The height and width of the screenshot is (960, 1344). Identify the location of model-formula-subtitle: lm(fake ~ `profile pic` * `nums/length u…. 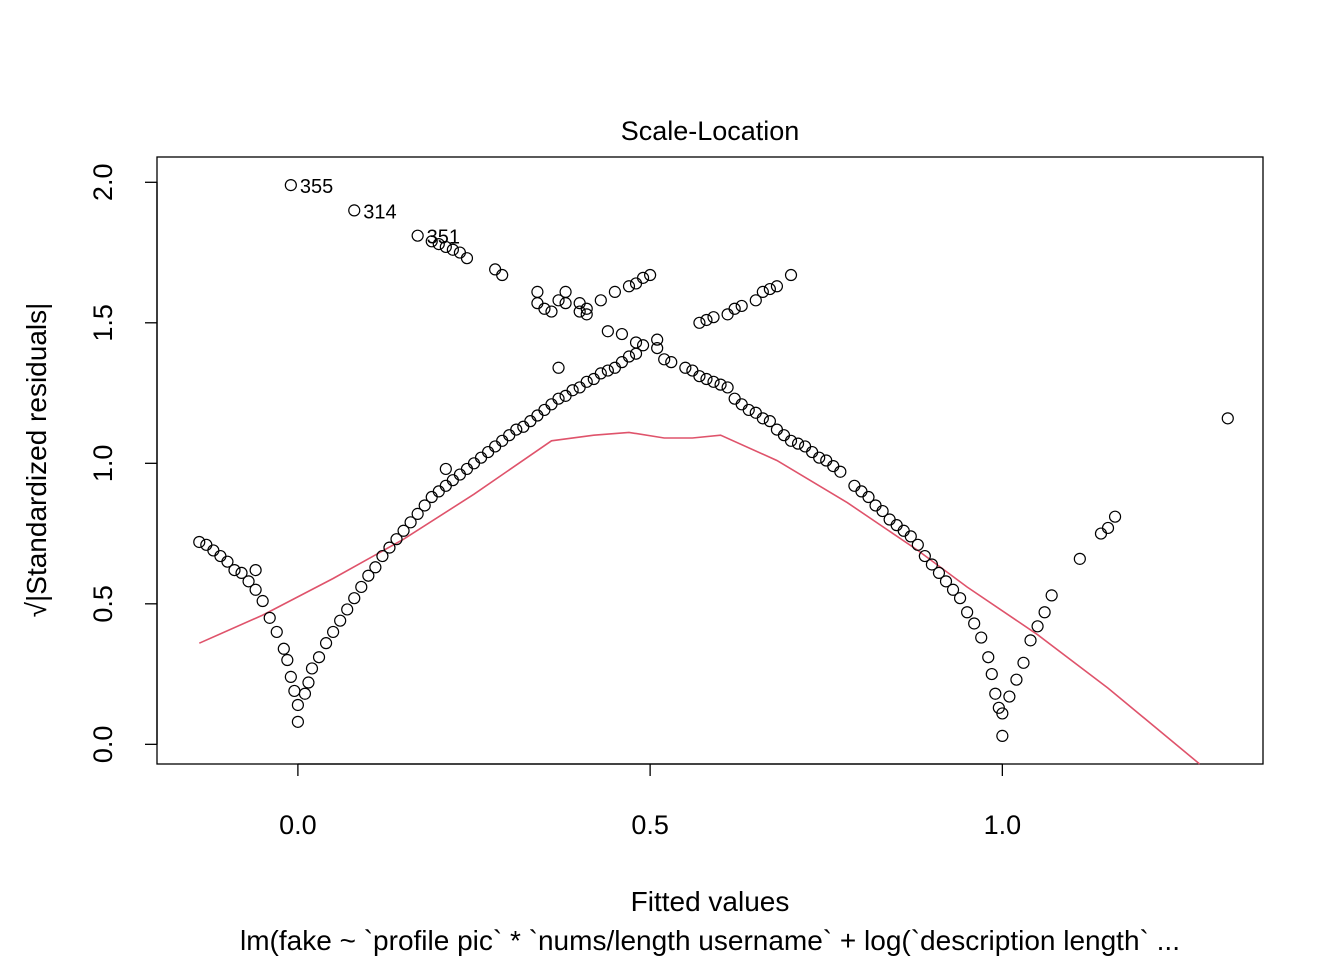
(710, 940).